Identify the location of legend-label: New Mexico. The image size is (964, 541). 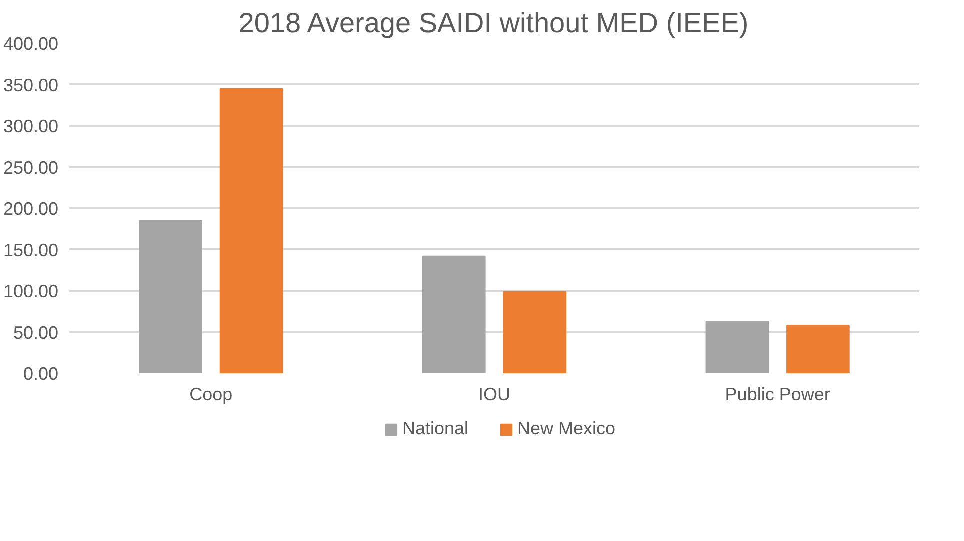
(567, 429).